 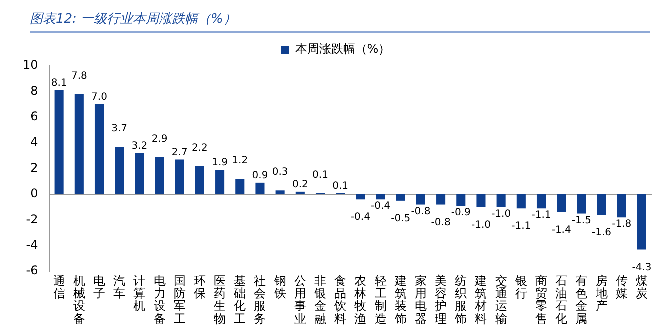 What do you see at coordinates (401, 219) in the screenshot?
I see `text: -0.5` at bounding box center [401, 219].